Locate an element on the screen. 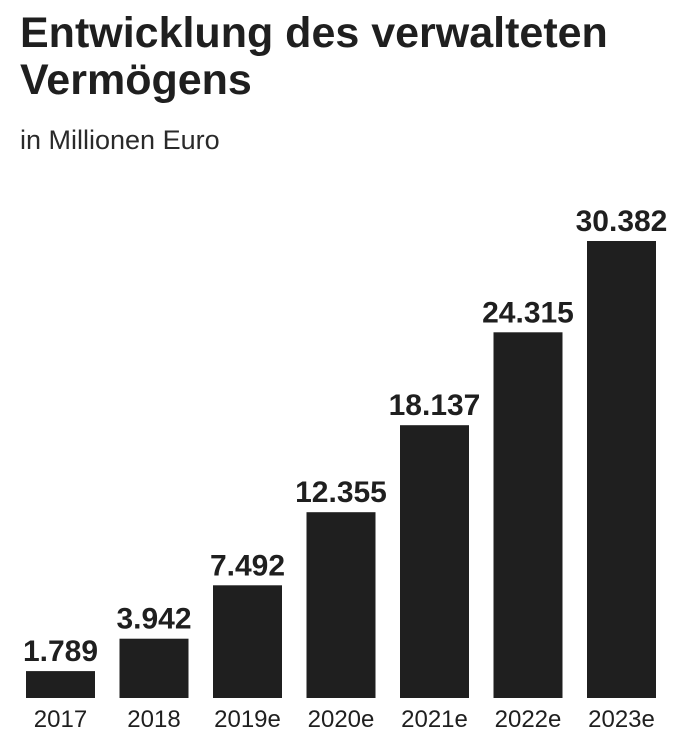 The height and width of the screenshot is (739, 683). category-label-2019e: 2019e is located at coordinates (247, 719).